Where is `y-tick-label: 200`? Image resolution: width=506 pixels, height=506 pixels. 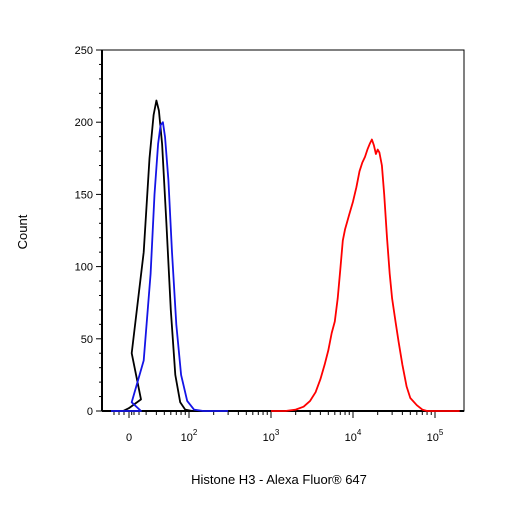
y-tick-label: 200 is located at coordinates (84, 123).